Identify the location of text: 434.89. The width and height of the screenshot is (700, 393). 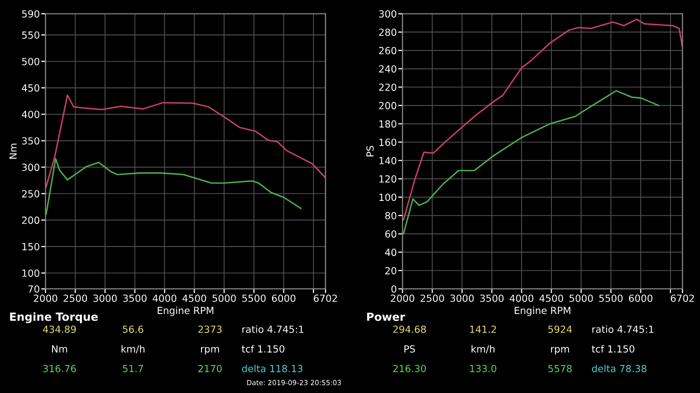
(59, 329).